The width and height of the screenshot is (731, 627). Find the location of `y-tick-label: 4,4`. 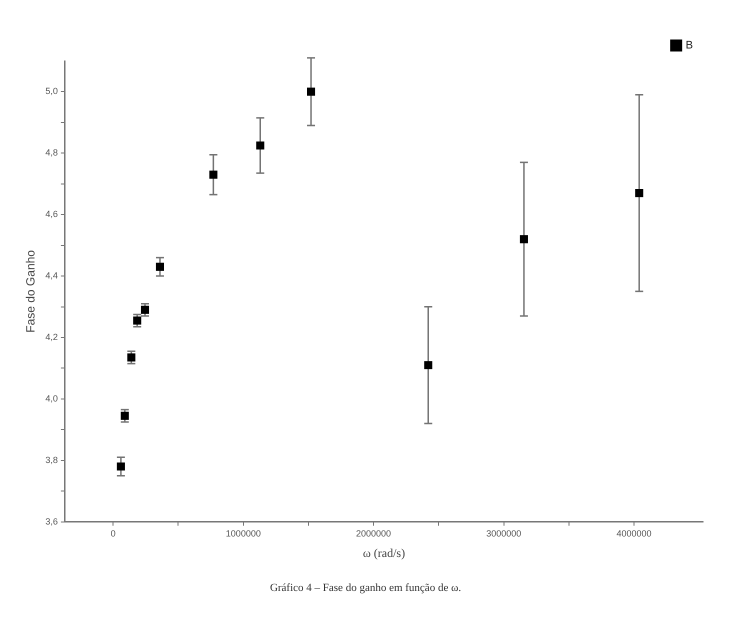

y-tick-label: 4,4 is located at coordinates (51, 275).